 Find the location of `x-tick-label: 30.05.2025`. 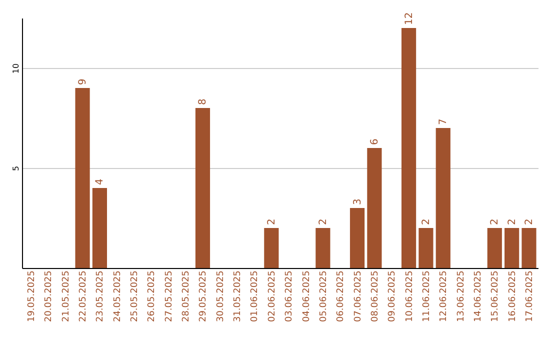

x-tick-label: 30.05.2025 is located at coordinates (221, 296).